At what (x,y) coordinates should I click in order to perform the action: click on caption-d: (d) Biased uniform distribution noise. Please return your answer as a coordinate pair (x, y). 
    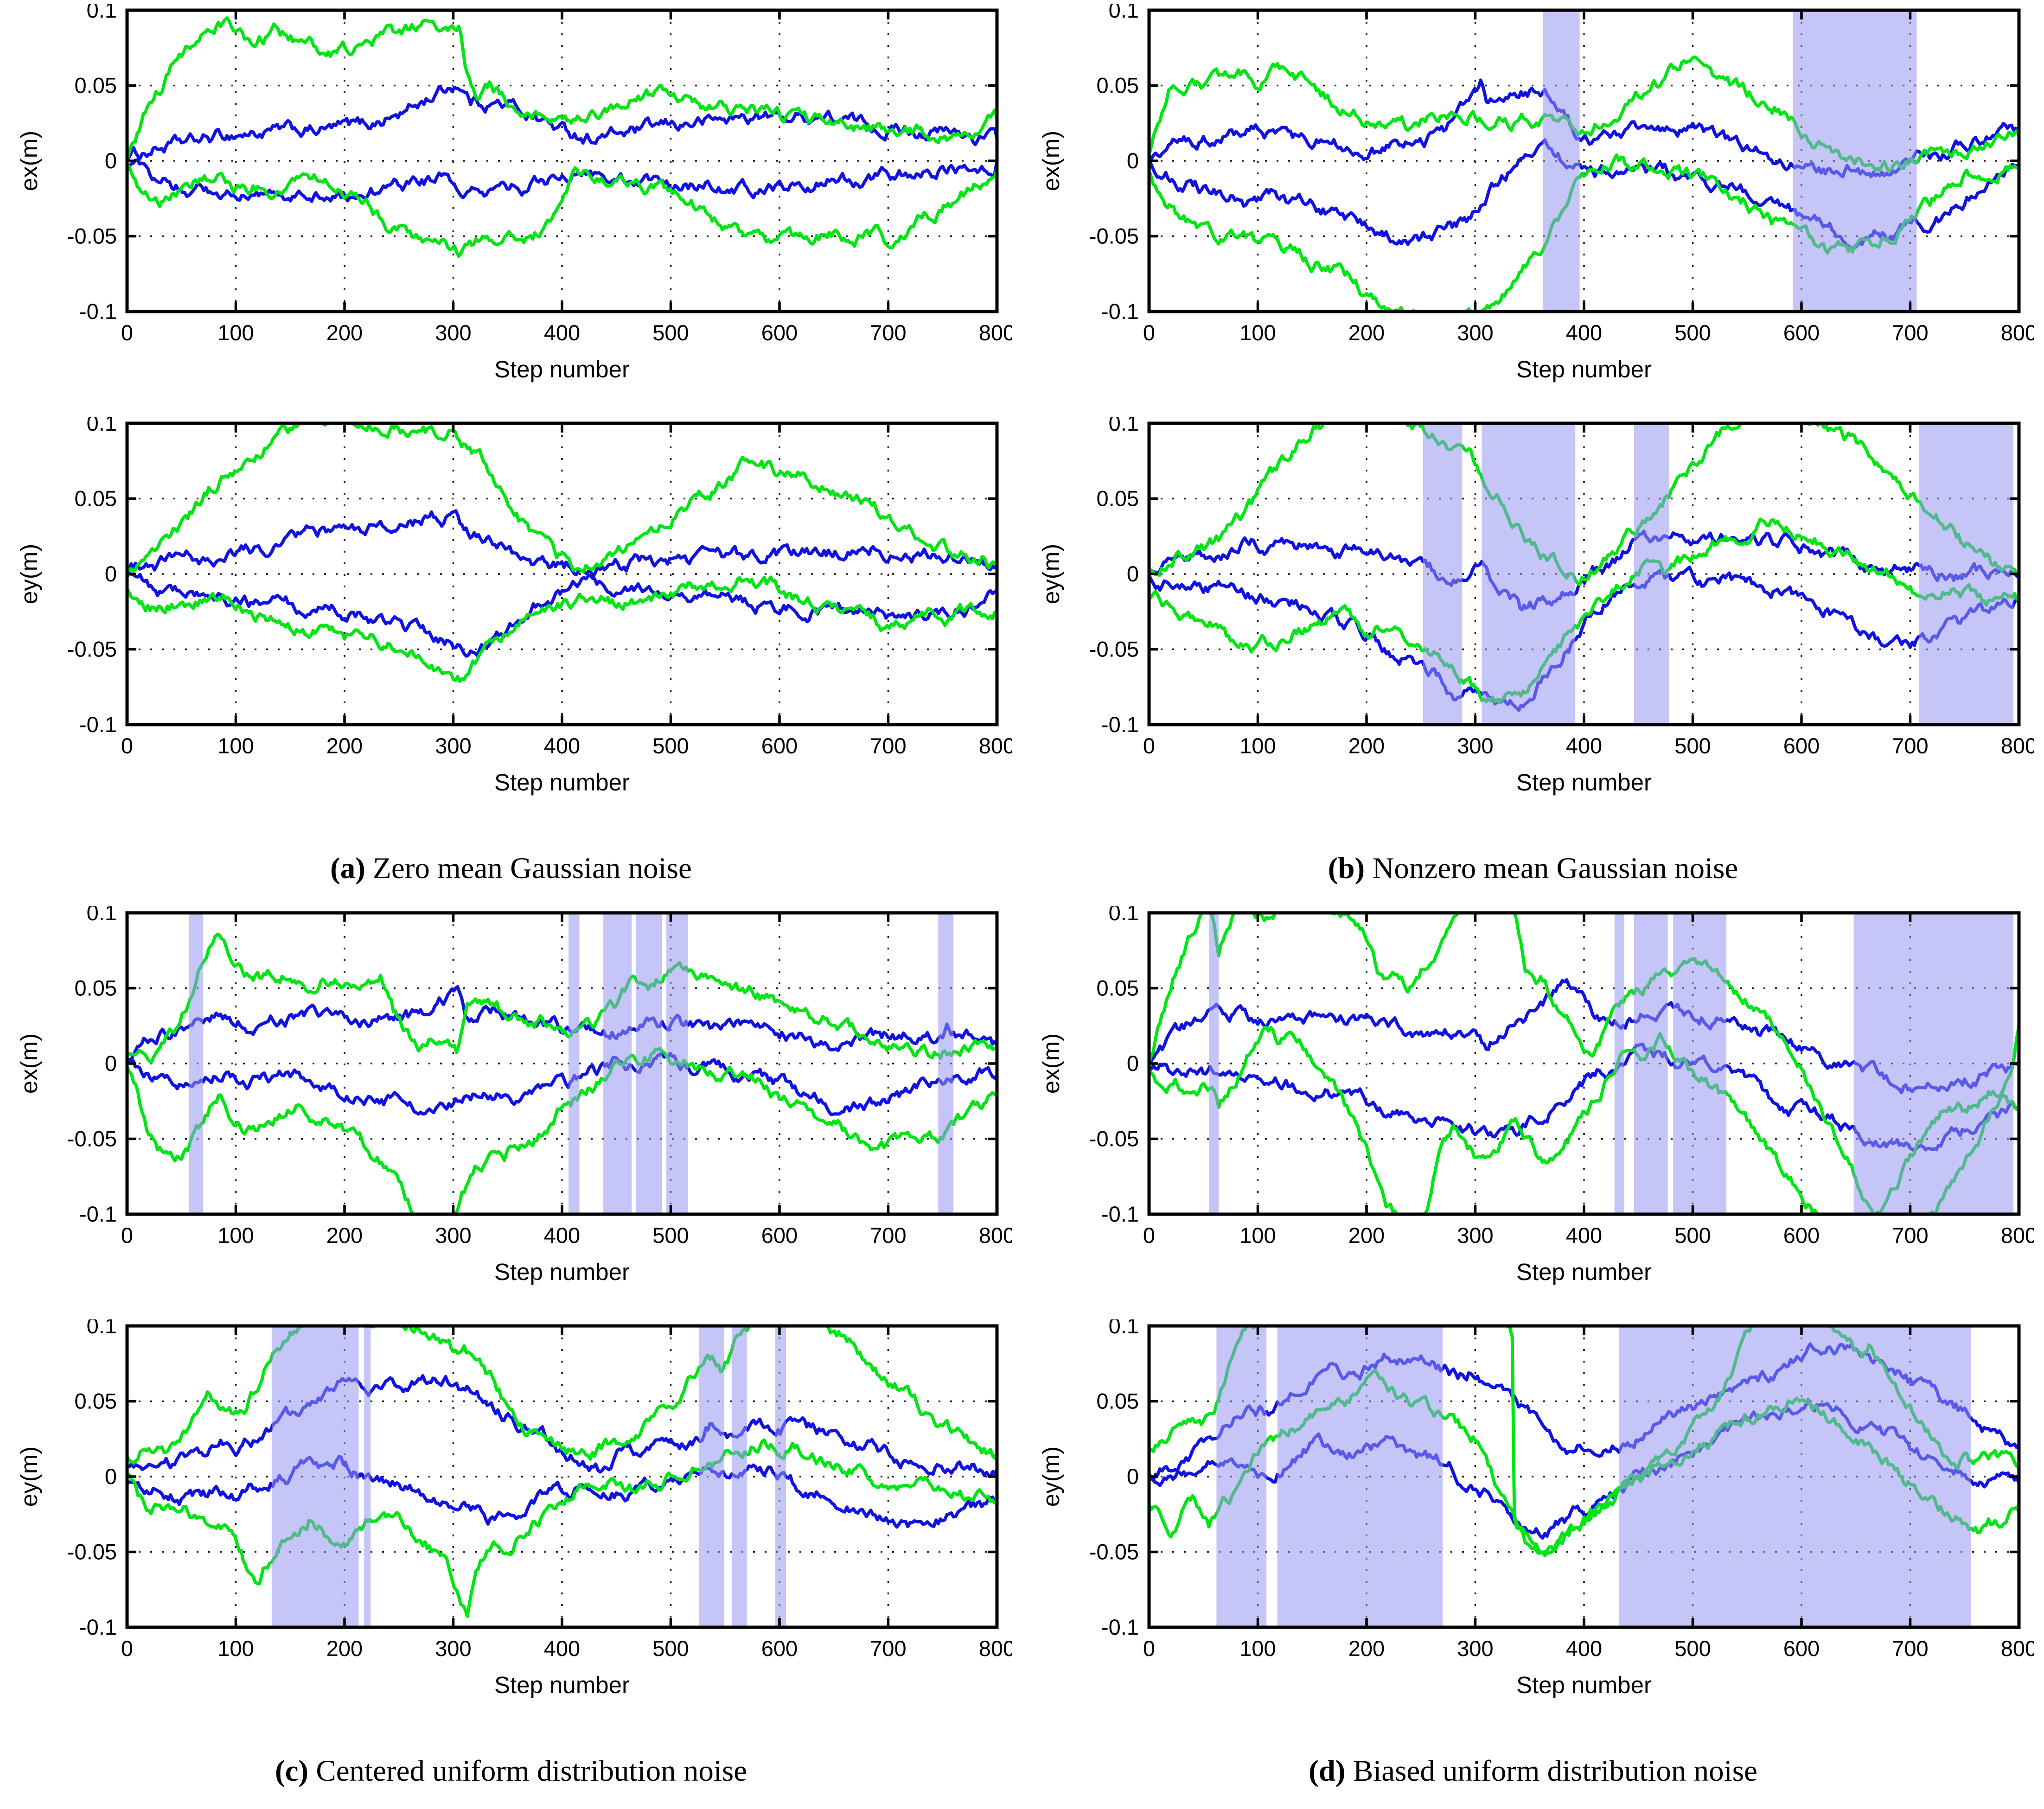
    Looking at the image, I should click on (1533, 1772).